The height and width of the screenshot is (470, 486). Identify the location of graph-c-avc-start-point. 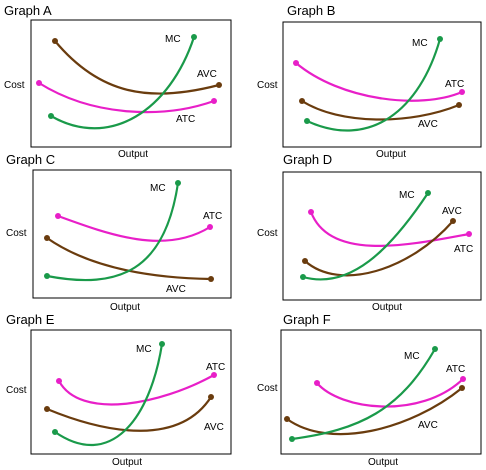
(47, 238).